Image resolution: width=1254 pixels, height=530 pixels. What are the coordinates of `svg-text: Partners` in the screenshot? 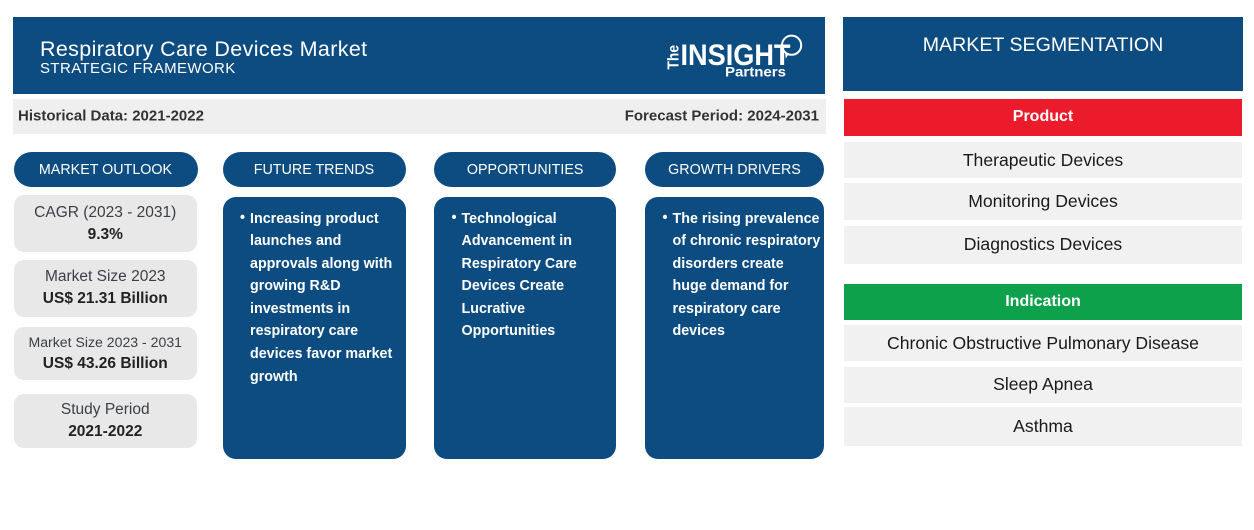 It's located at (755, 72).